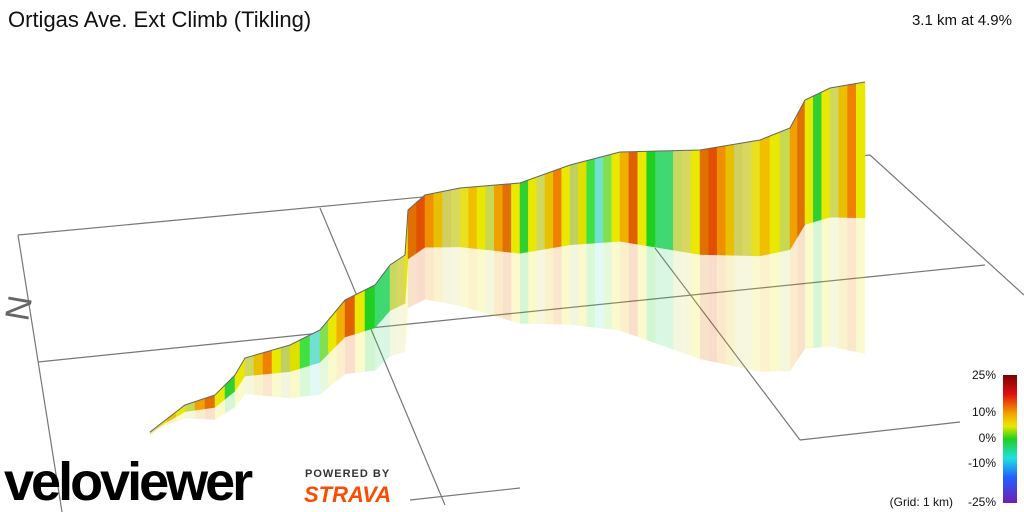  I want to click on legend-label: -10%, so click(982, 463).